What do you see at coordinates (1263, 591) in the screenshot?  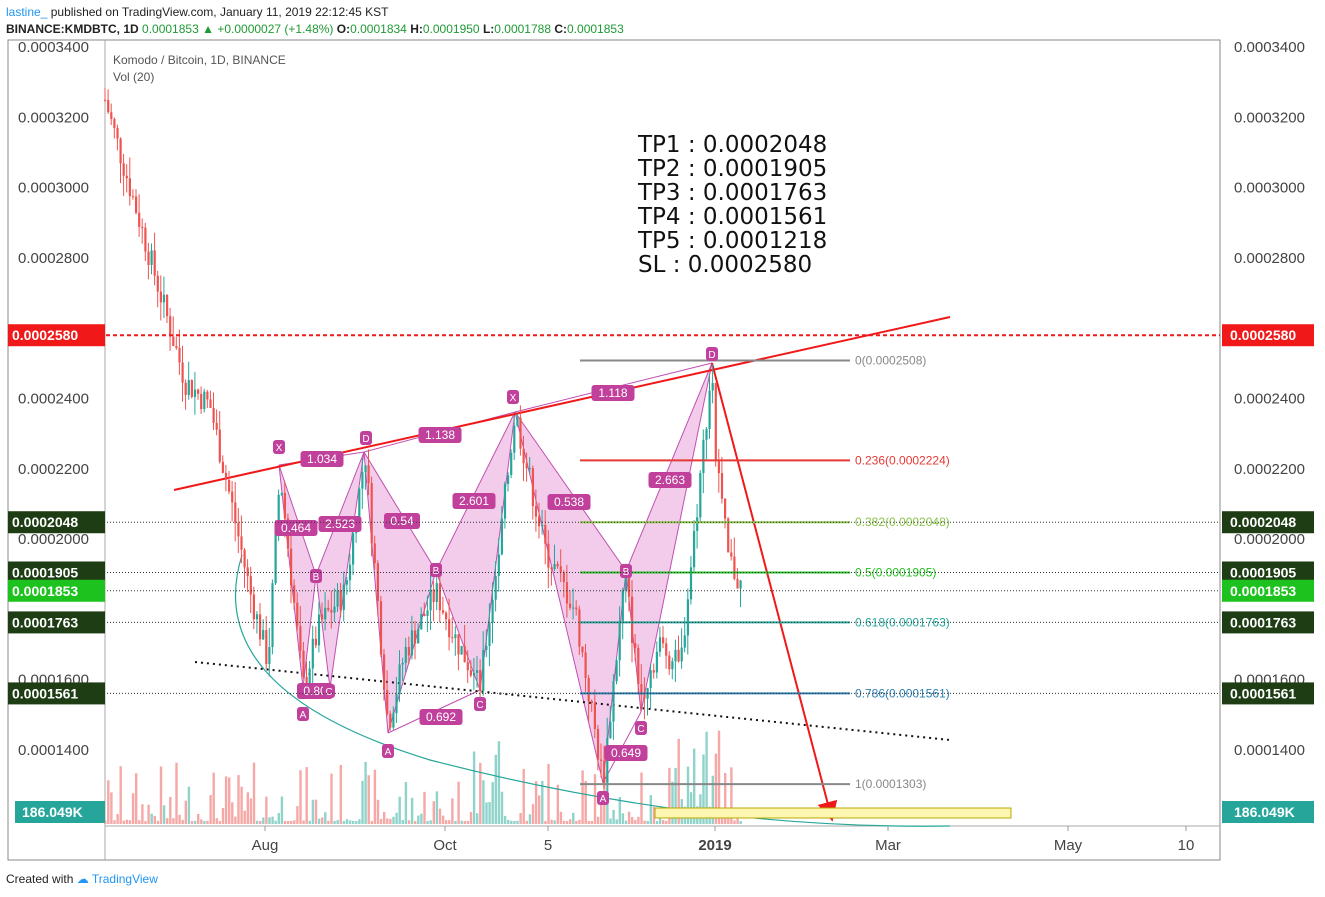 I see `price-tag-right-label: 0.0001853` at bounding box center [1263, 591].